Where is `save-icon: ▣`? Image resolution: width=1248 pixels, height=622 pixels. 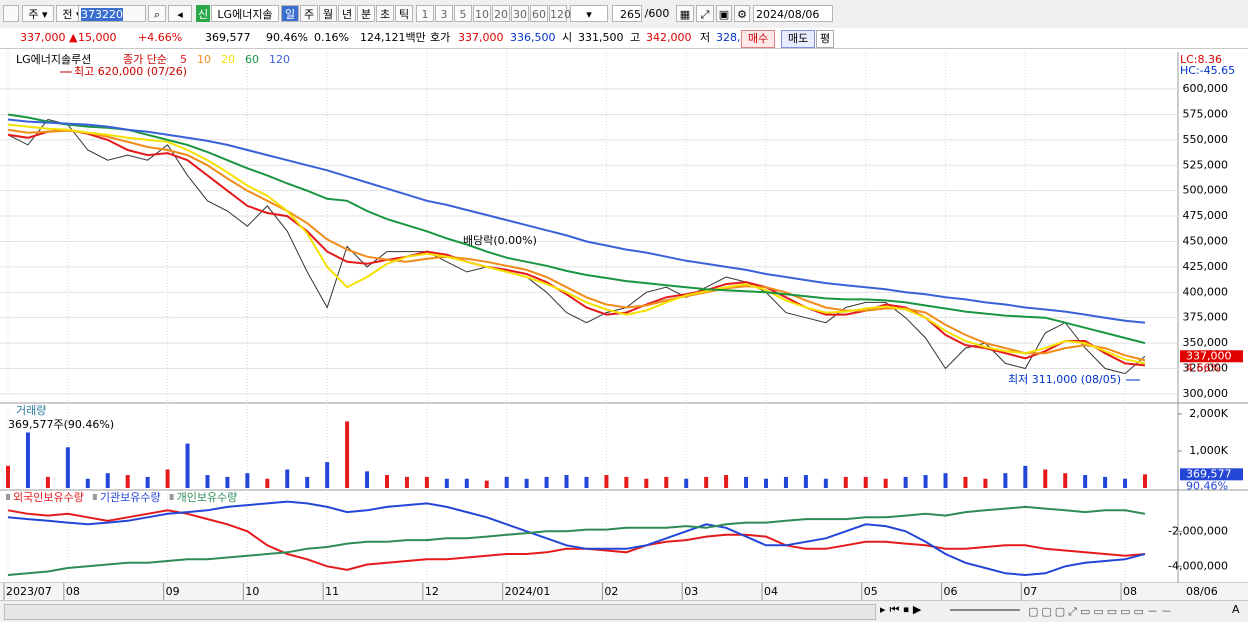
save-icon: ▣ is located at coordinates (724, 13).